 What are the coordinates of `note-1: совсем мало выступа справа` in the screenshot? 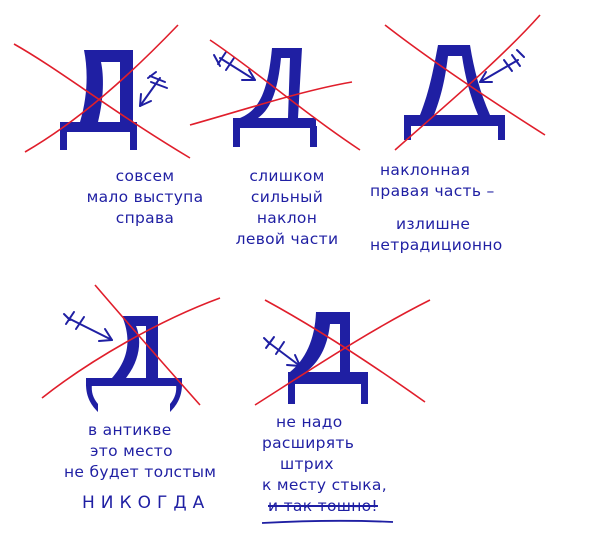 It's located at (145, 197).